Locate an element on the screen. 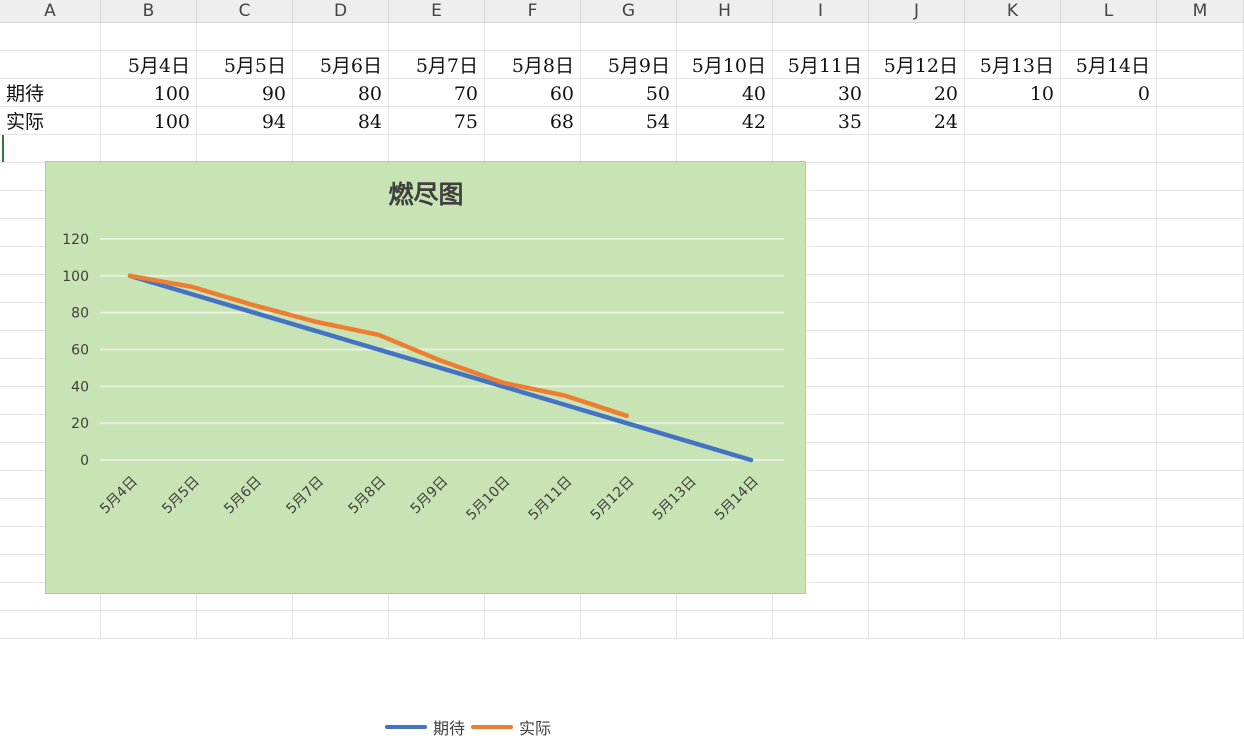  cell-j18 is located at coordinates (917, 513).